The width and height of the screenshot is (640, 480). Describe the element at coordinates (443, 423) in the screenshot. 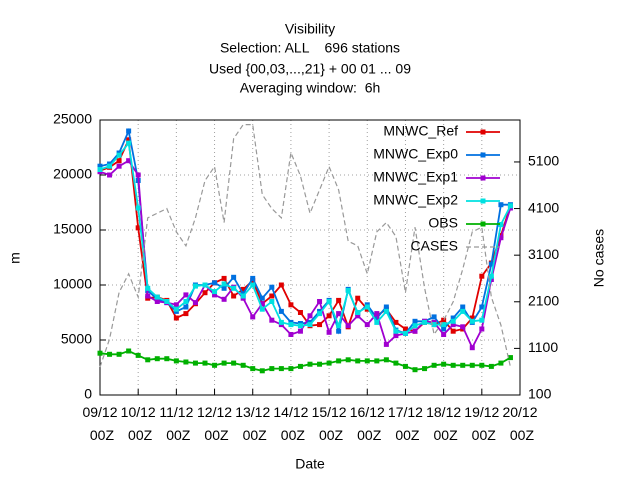

I see `x-tick-label: 18/12 00Z` at that location.